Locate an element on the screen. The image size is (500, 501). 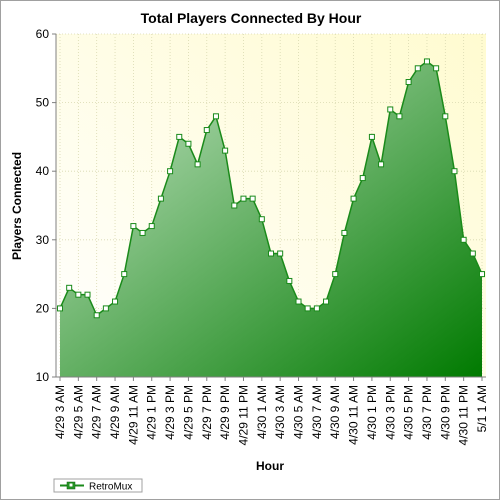
x-tick-label: 4/29 3 AM is located at coordinates (60, 412).